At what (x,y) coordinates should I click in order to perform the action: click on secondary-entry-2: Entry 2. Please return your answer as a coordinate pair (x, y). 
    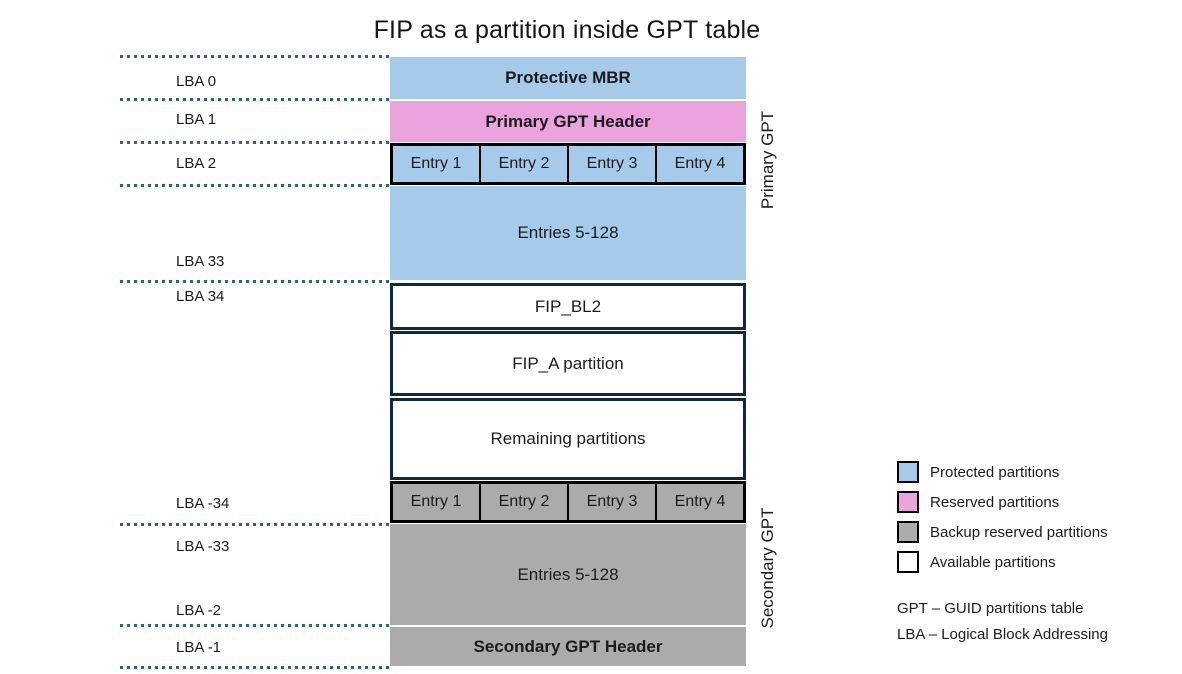
    Looking at the image, I should click on (523, 502).